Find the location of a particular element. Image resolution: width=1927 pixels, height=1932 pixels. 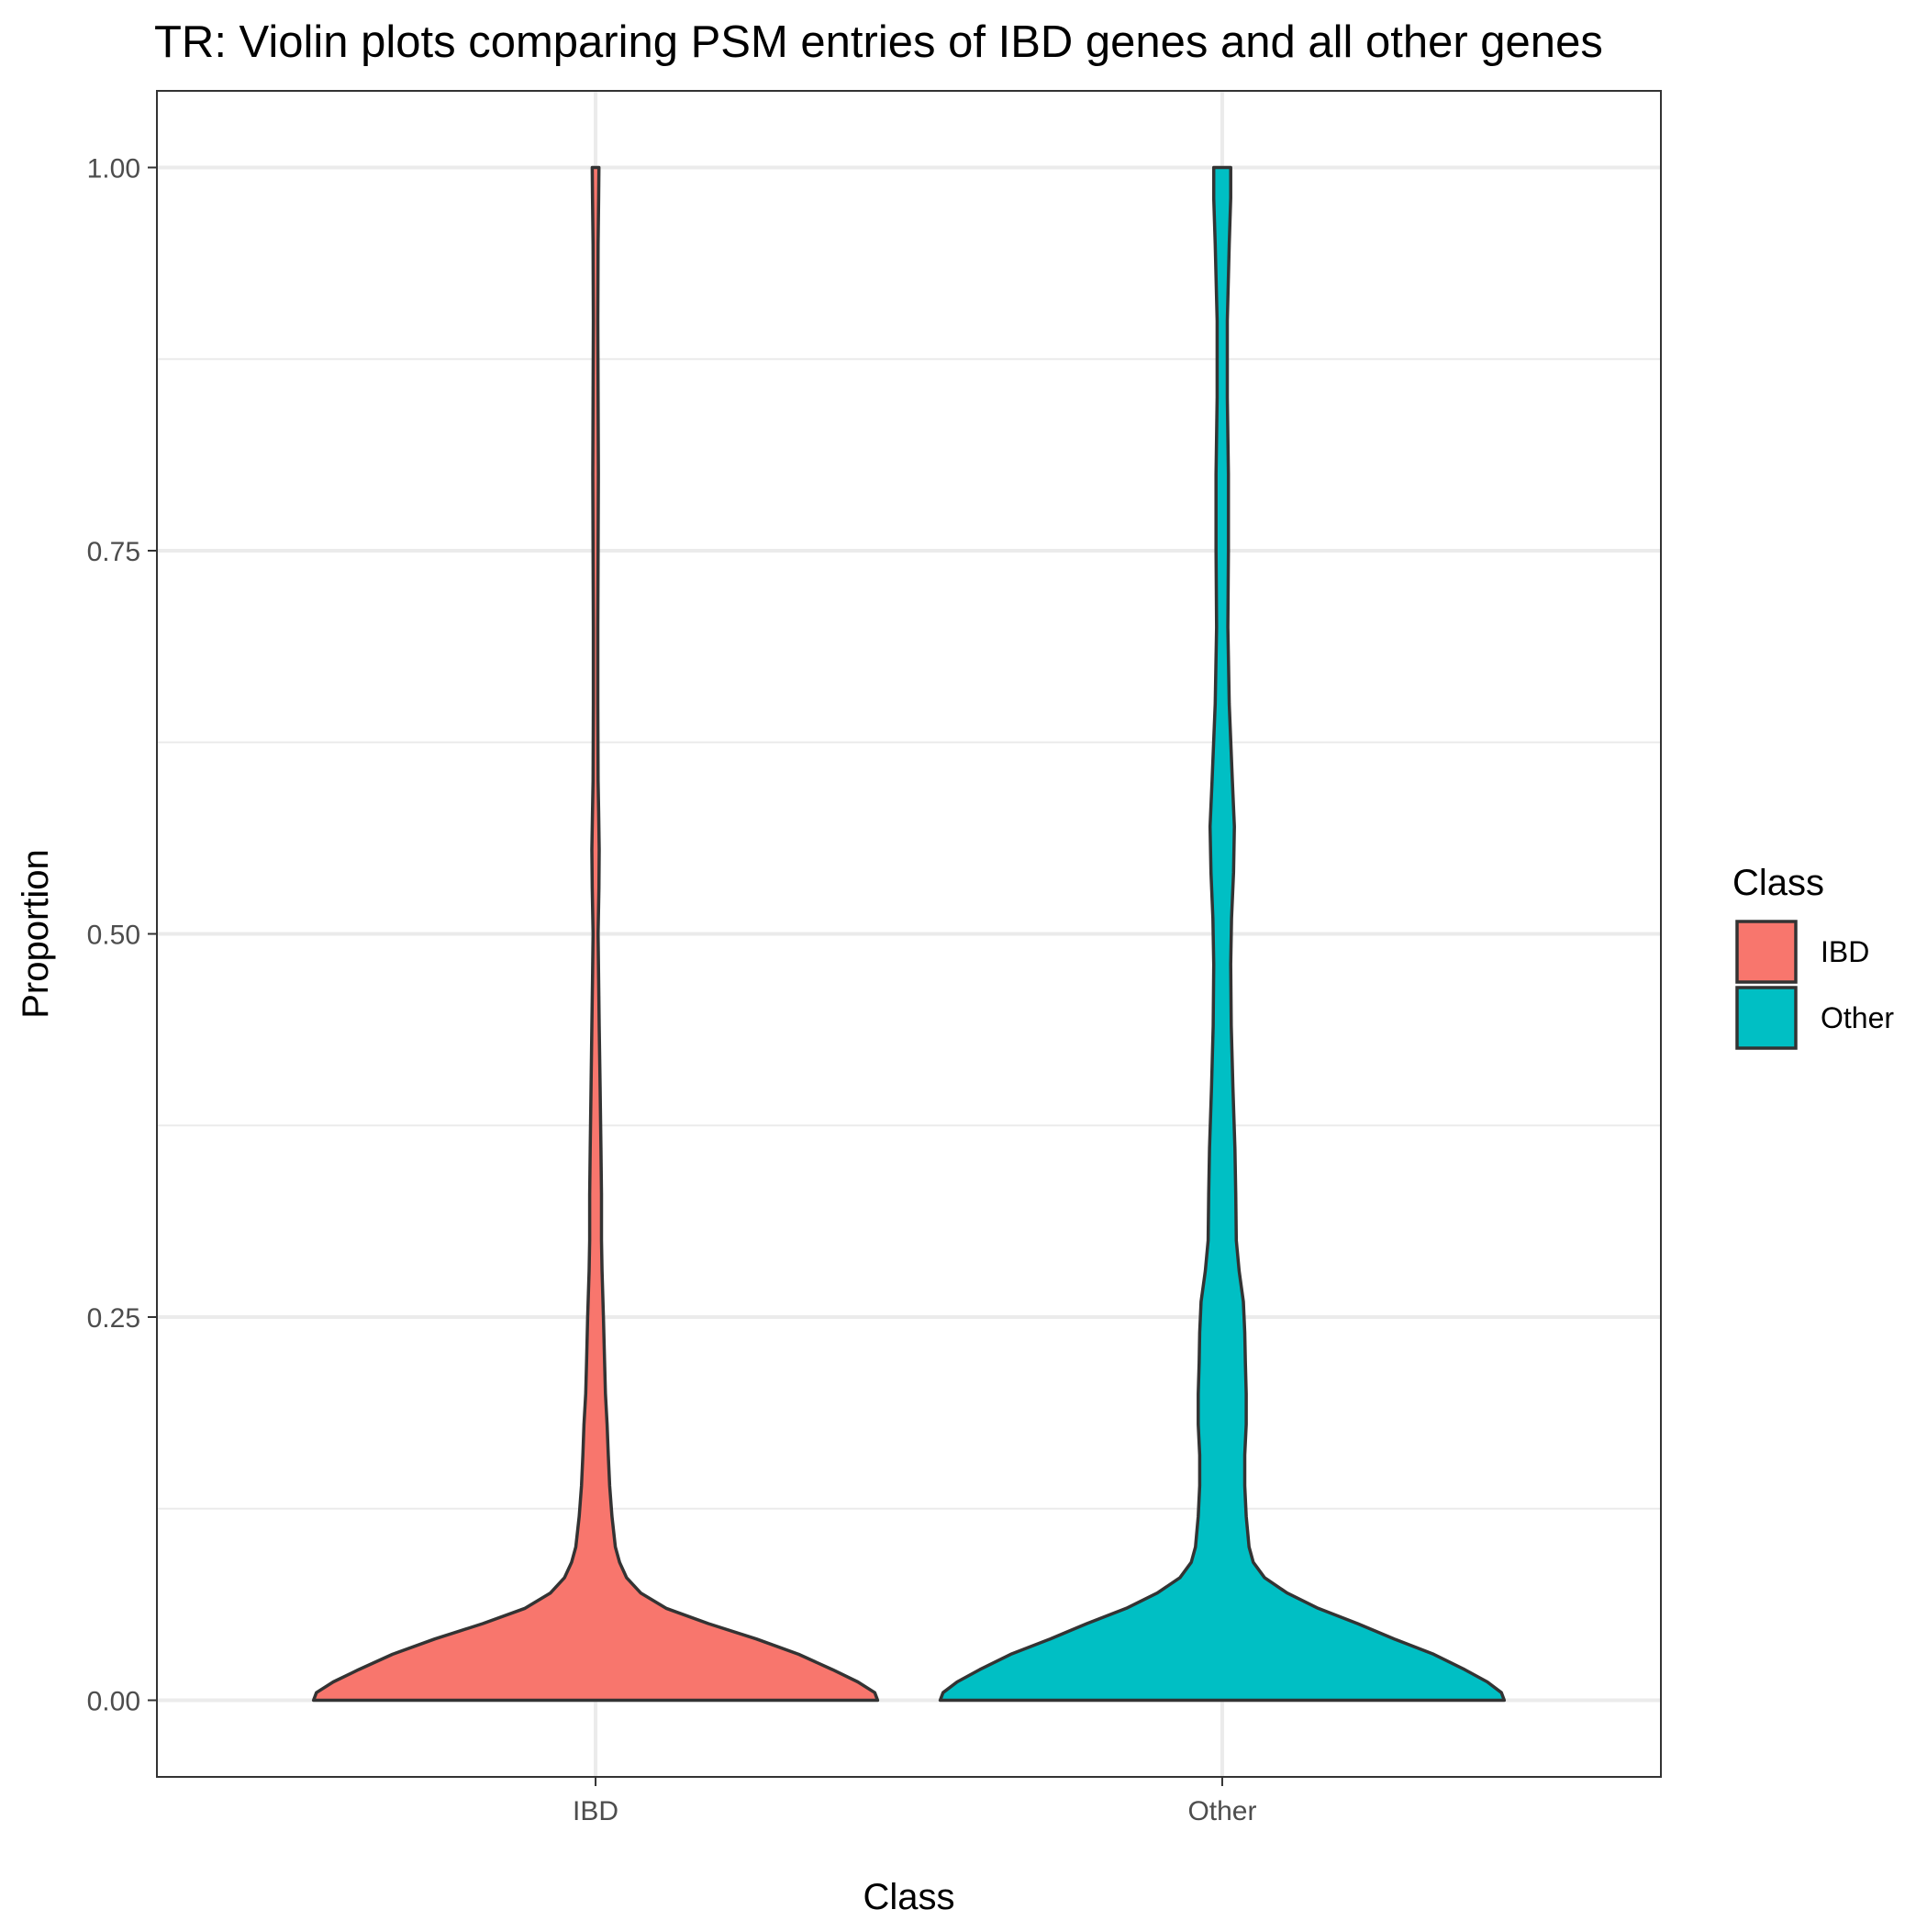

legend-title: Class is located at coordinates (1778, 883).